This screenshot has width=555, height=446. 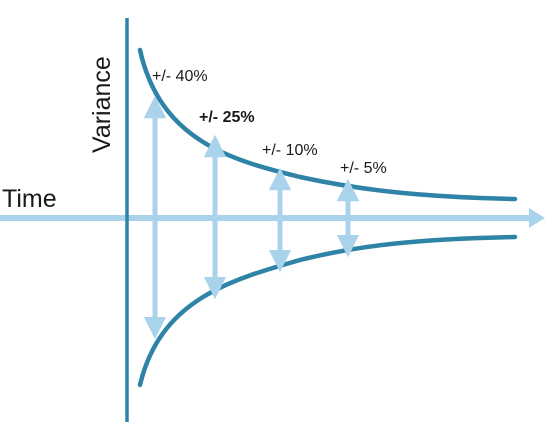 I want to click on time-axis-arrowhead, so click(x=537, y=218).